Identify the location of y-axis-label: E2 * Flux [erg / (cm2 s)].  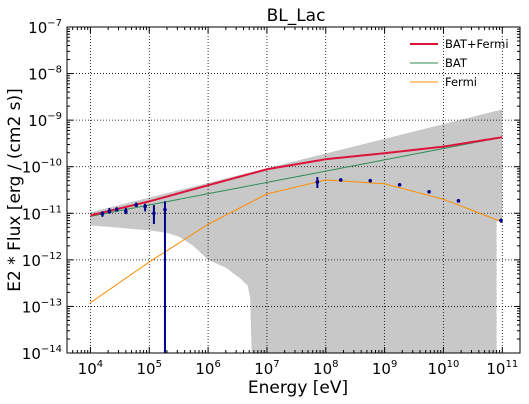
(15, 190).